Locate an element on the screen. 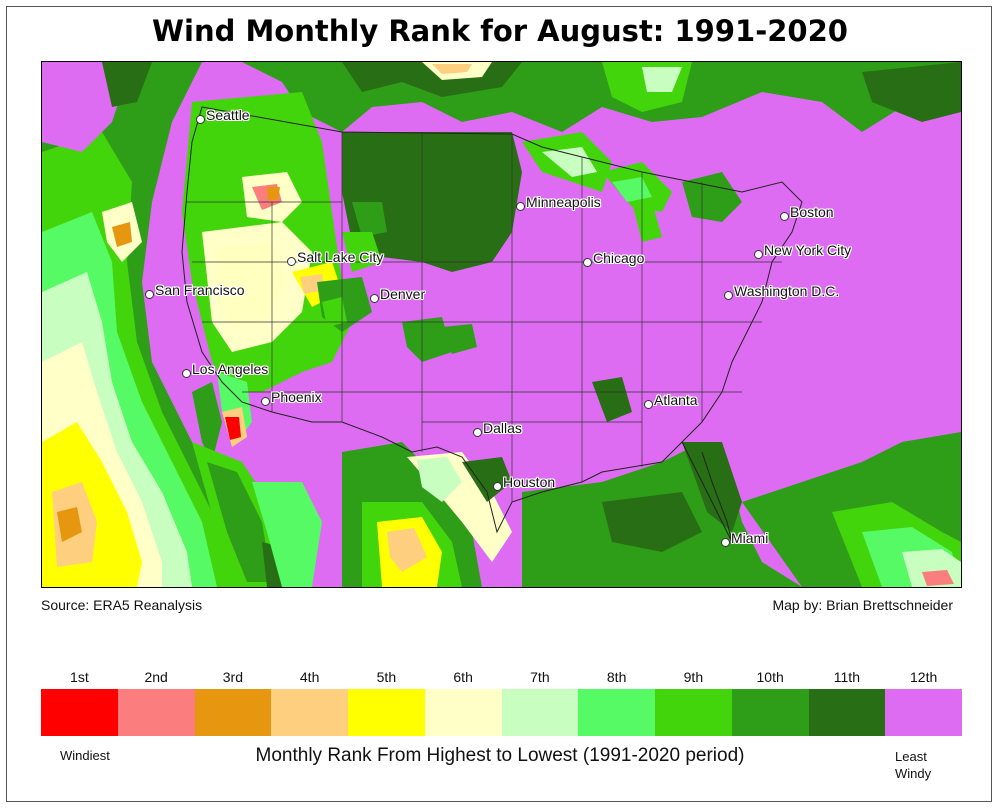  legend-swatch-8th is located at coordinates (616, 712).